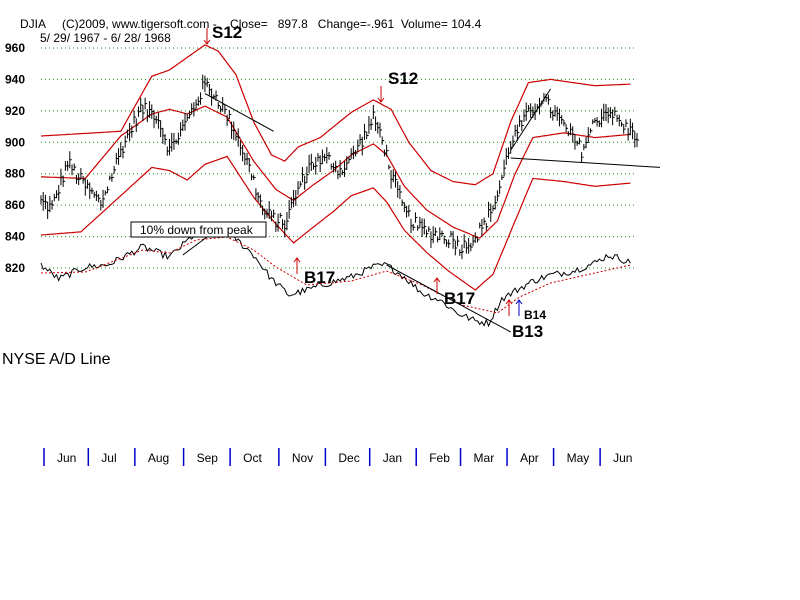 This screenshot has height=600, width=800. I want to click on annotation-box-frame, so click(198, 229).